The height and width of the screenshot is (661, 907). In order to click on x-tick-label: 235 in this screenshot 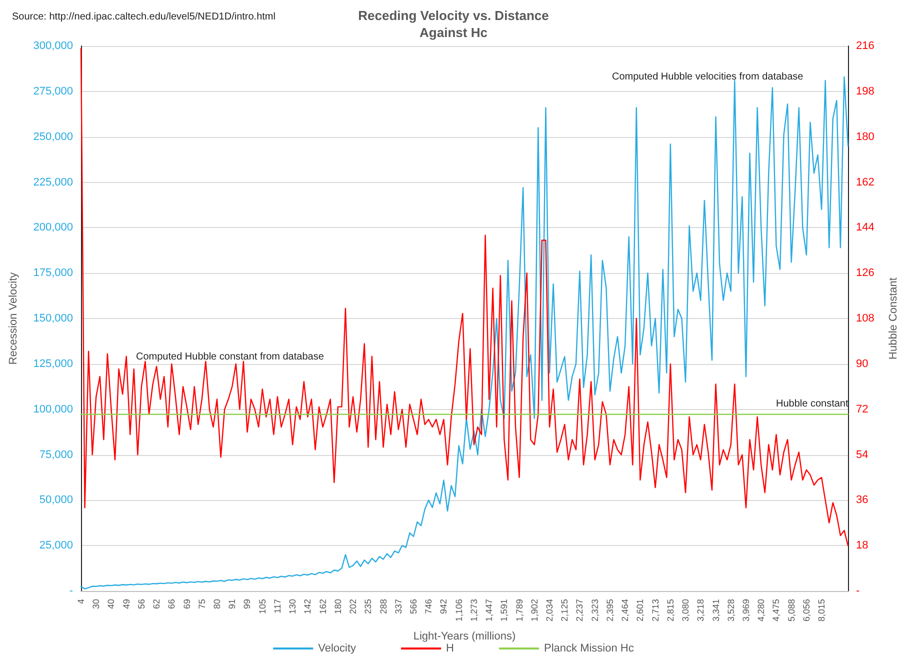, I will do `click(368, 606)`.